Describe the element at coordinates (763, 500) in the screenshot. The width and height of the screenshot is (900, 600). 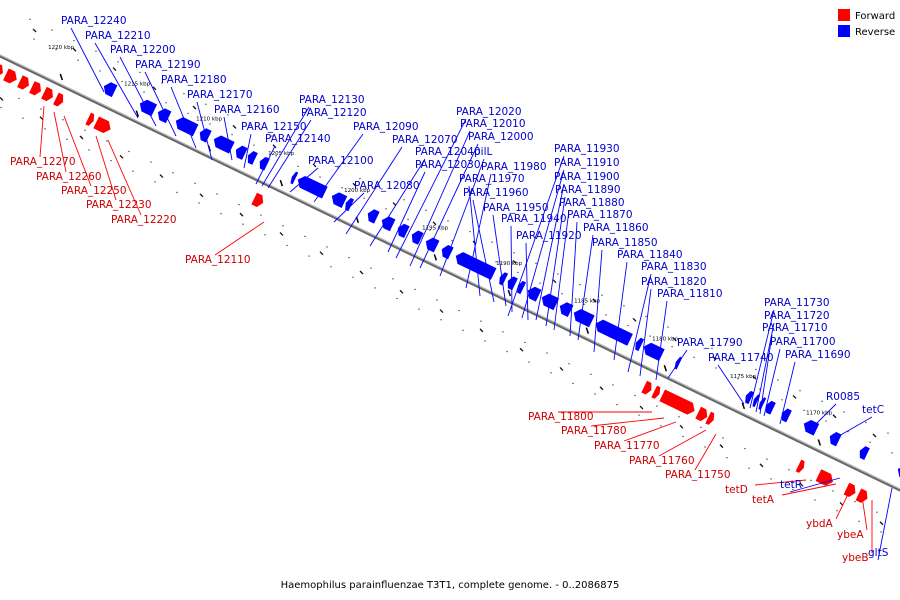
I see `forward-gene-label: tetA` at that location.